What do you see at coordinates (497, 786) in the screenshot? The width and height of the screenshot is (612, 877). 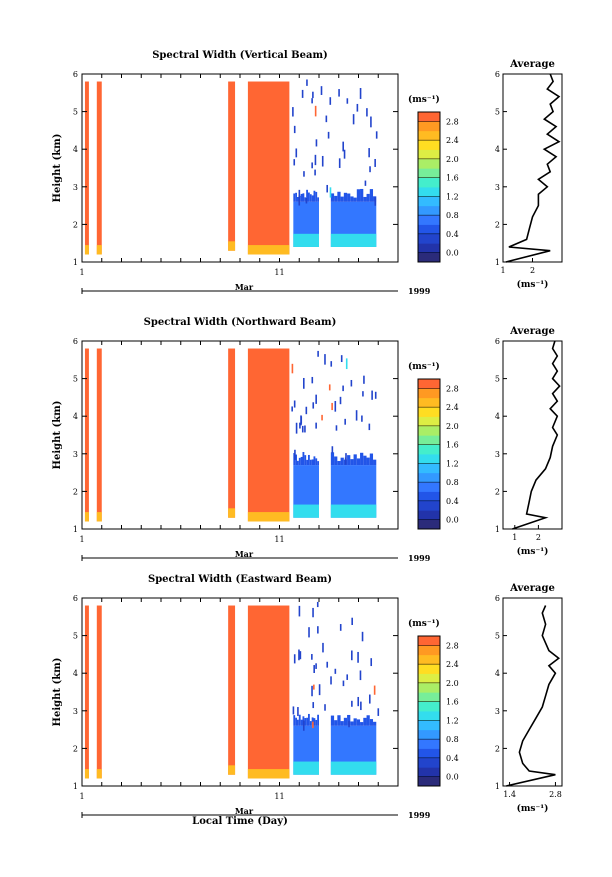 I see `average-y-tick-label: 1` at bounding box center [497, 786].